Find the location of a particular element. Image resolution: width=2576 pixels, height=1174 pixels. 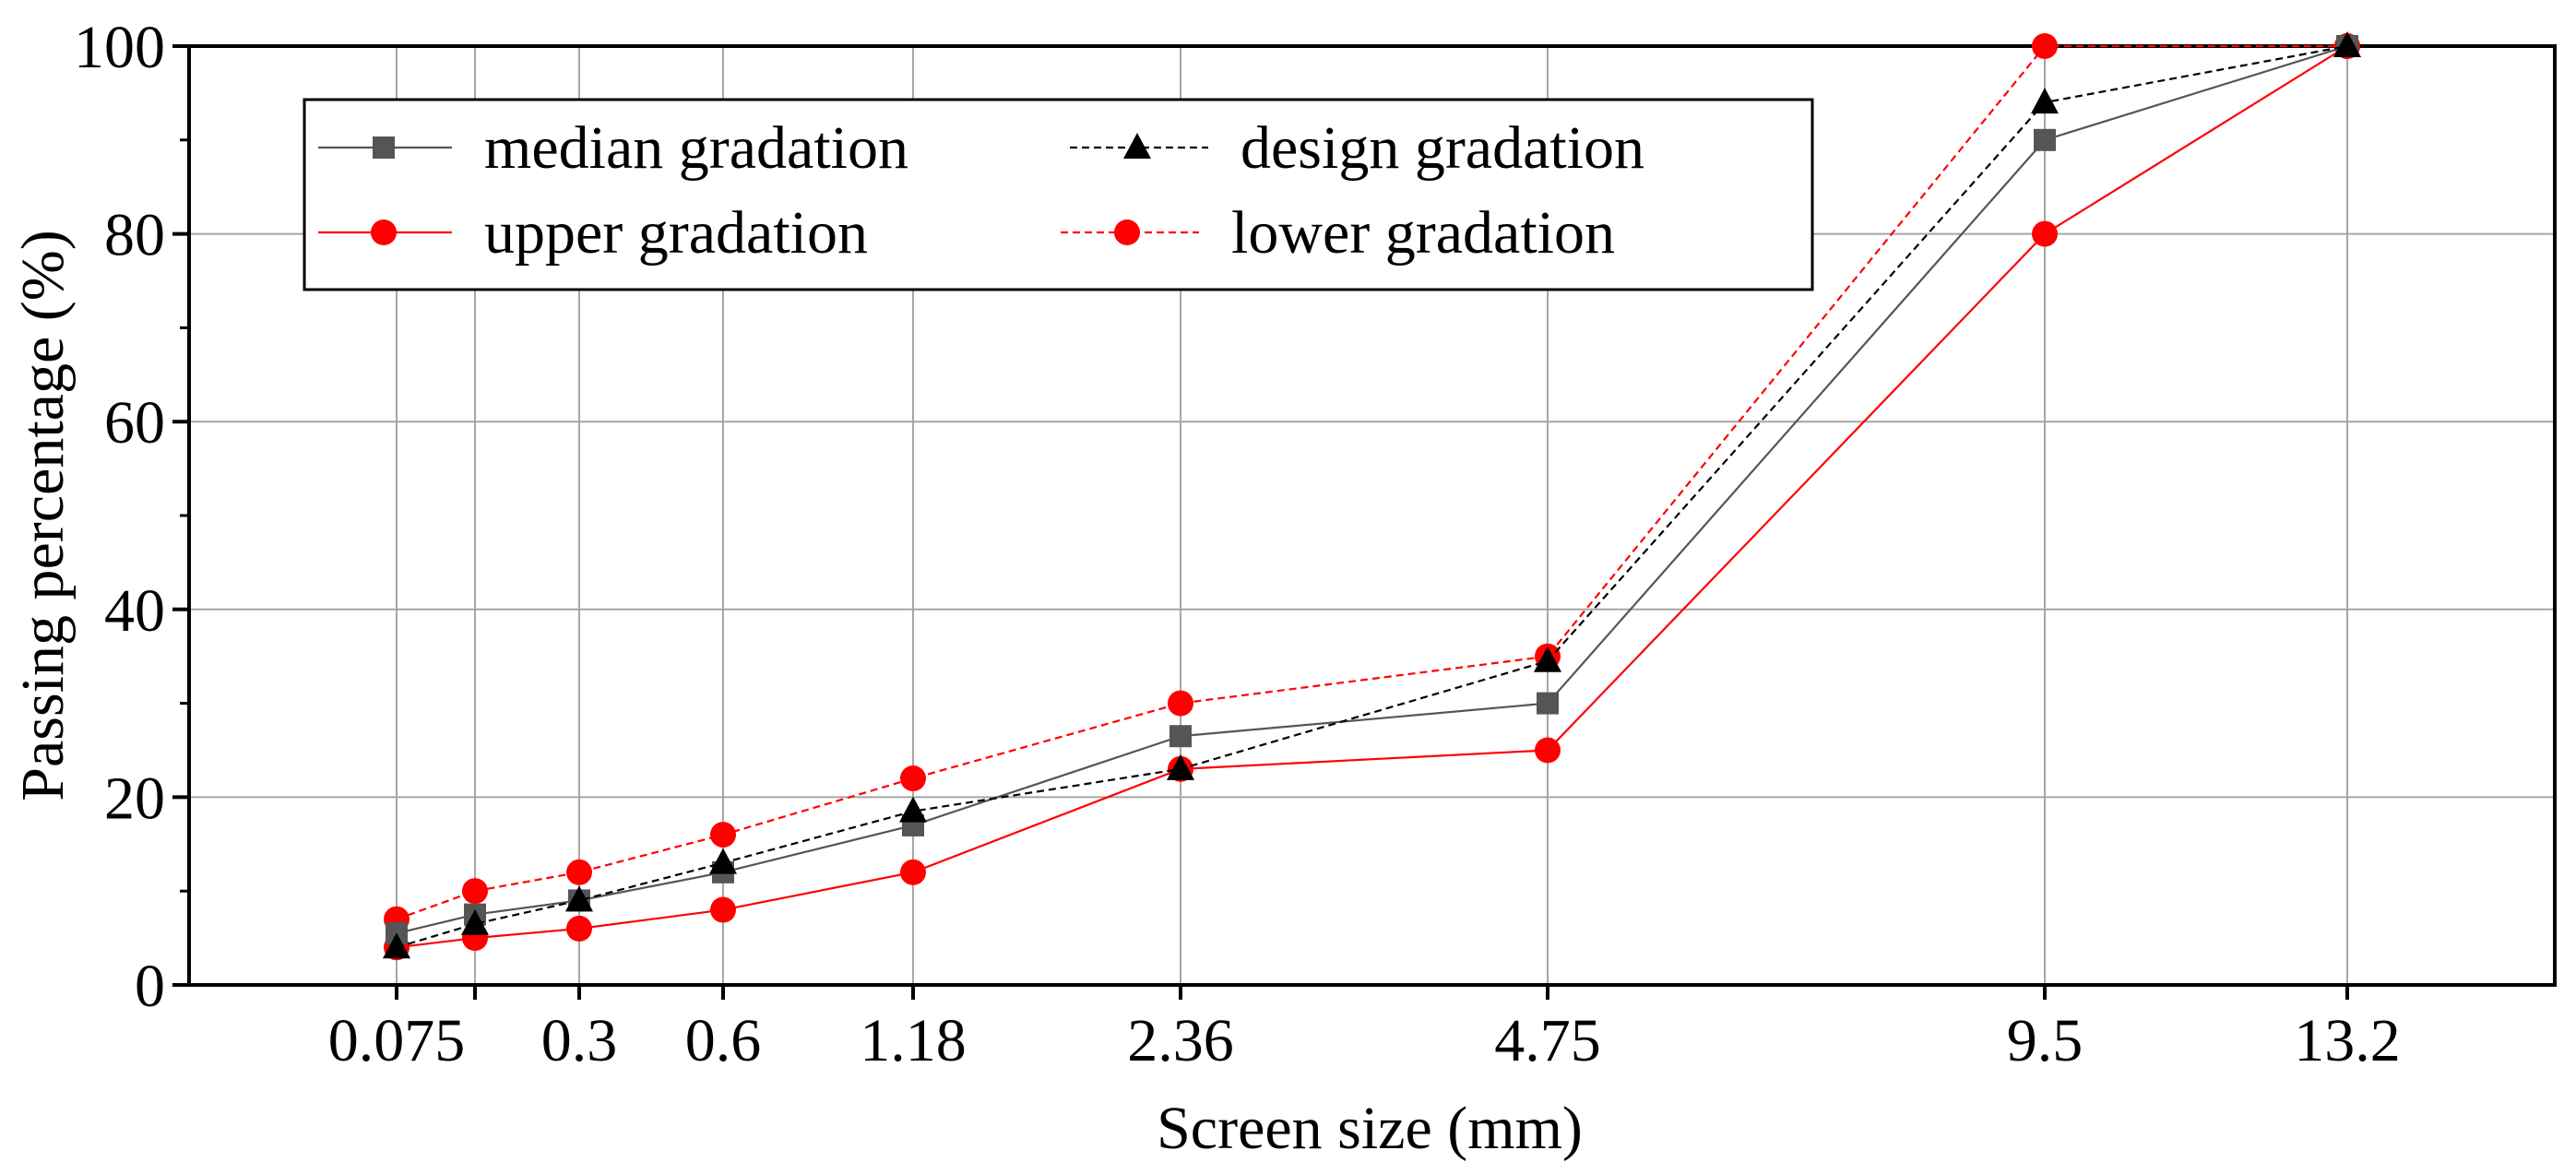

legend-box is located at coordinates (1058, 194).